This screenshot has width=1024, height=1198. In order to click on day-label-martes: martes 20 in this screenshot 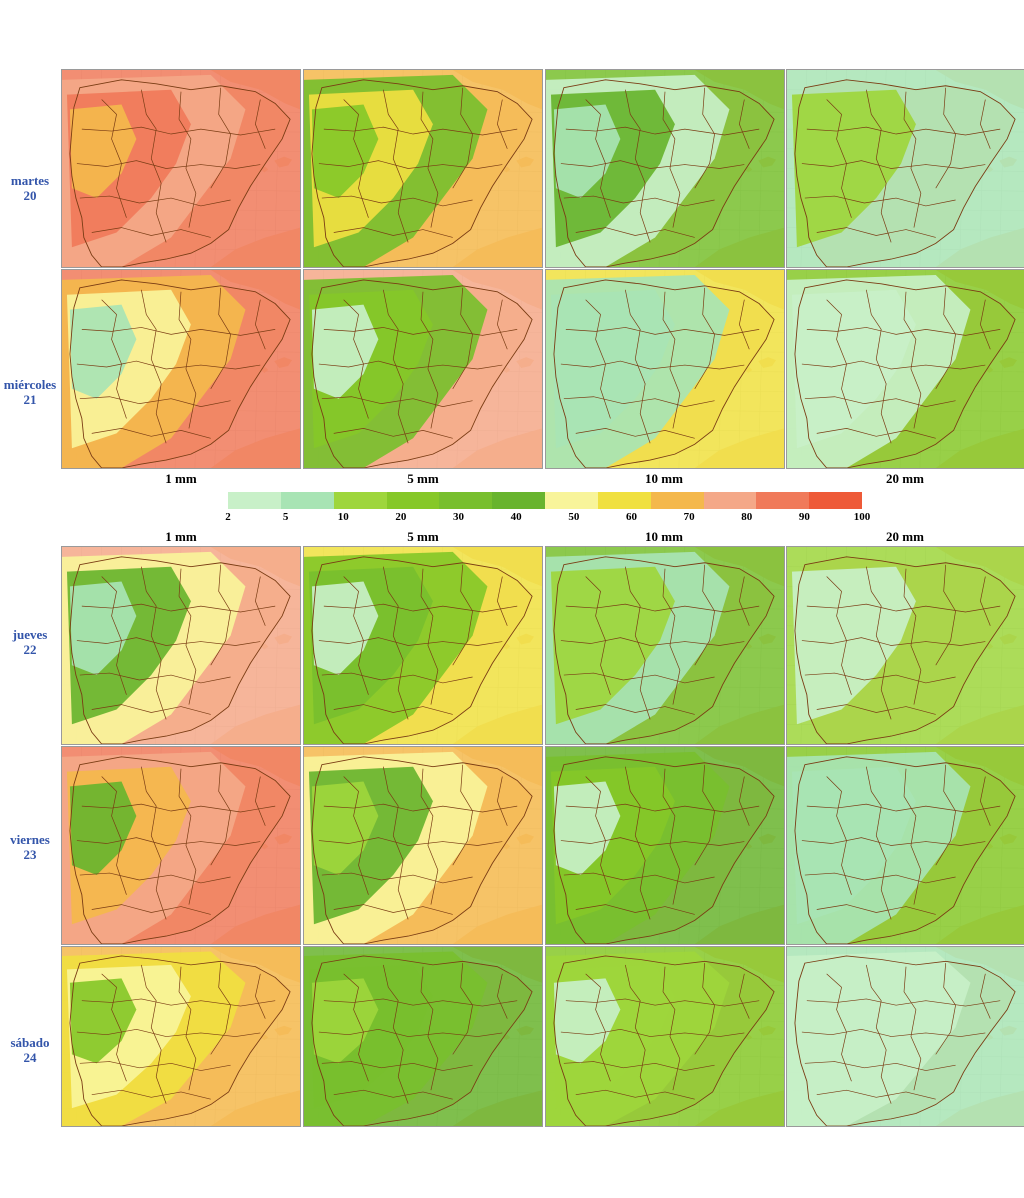, I will do `click(30, 188)`.